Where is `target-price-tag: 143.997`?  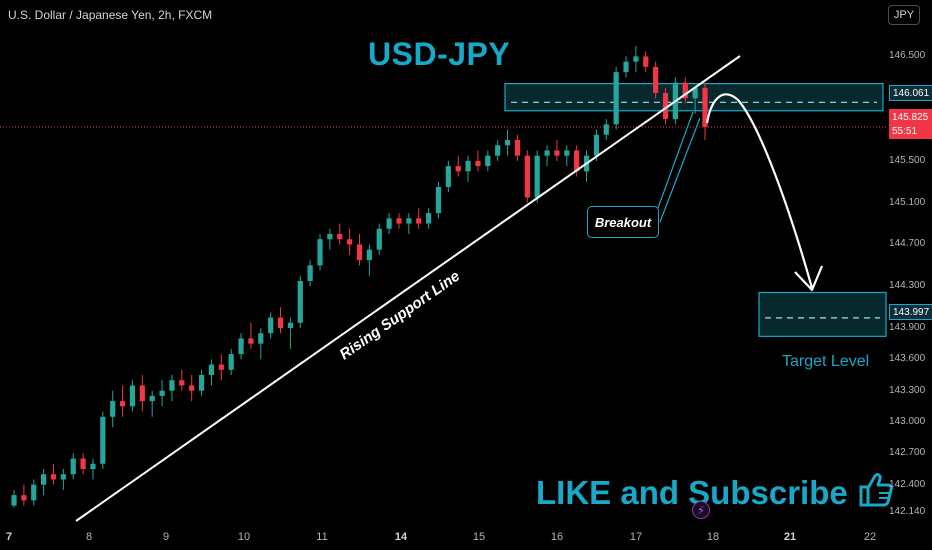
target-price-tag: 143.997 is located at coordinates (910, 312).